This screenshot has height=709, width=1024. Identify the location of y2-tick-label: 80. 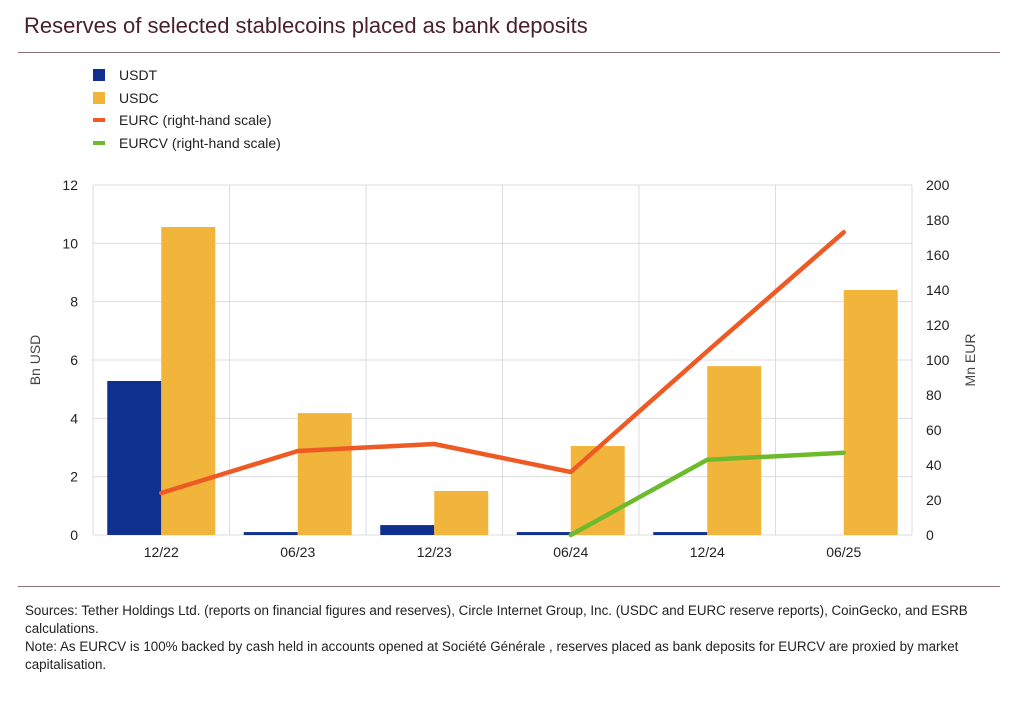
(934, 395).